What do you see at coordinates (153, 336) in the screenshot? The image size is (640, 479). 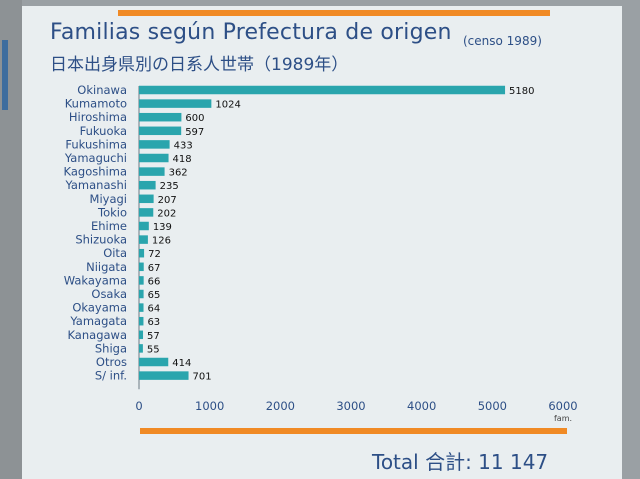 I see `value-label: 57` at bounding box center [153, 336].